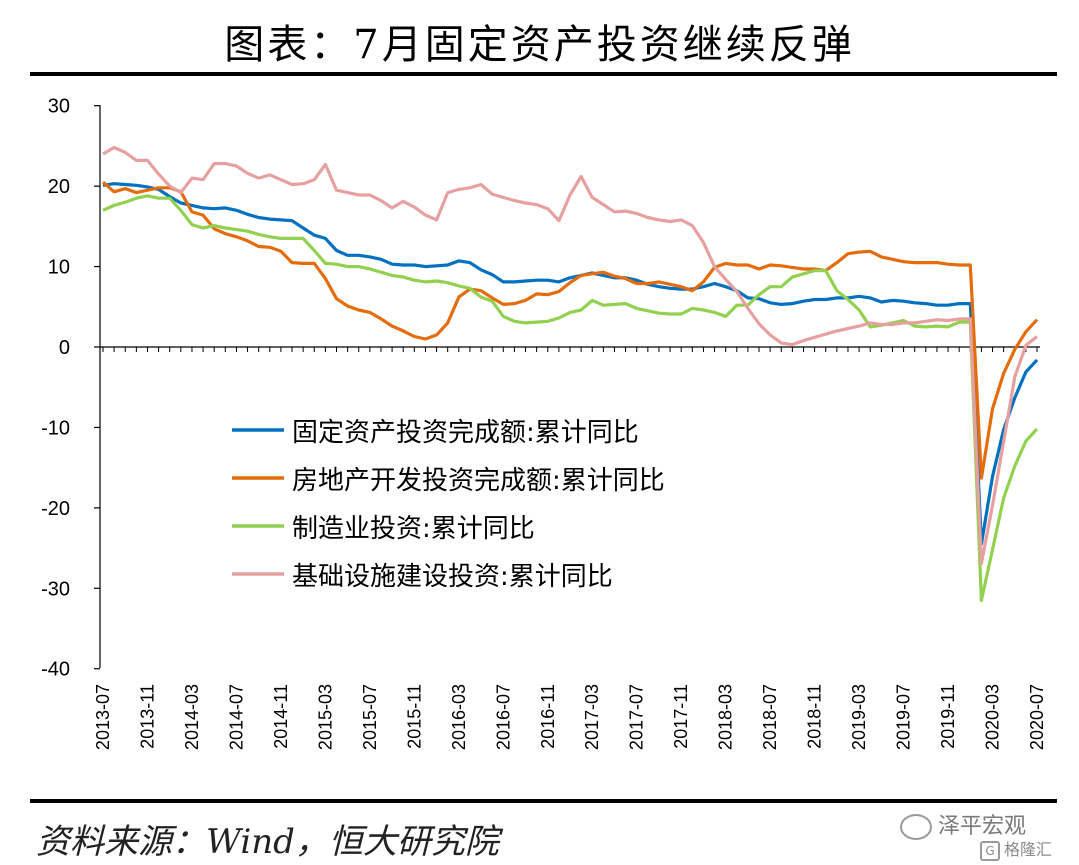 This screenshot has height=865, width=1079. Describe the element at coordinates (55, 428) in the screenshot. I see `y-tick-label: -10` at that location.